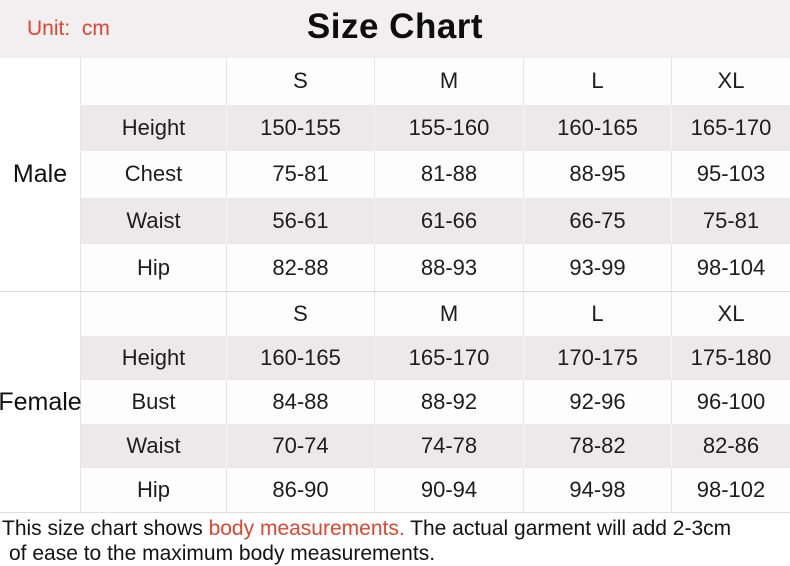 Image resolution: width=790 pixels, height=566 pixels. Describe the element at coordinates (448, 174) in the screenshot. I see `value-cell: 81-88` at that location.